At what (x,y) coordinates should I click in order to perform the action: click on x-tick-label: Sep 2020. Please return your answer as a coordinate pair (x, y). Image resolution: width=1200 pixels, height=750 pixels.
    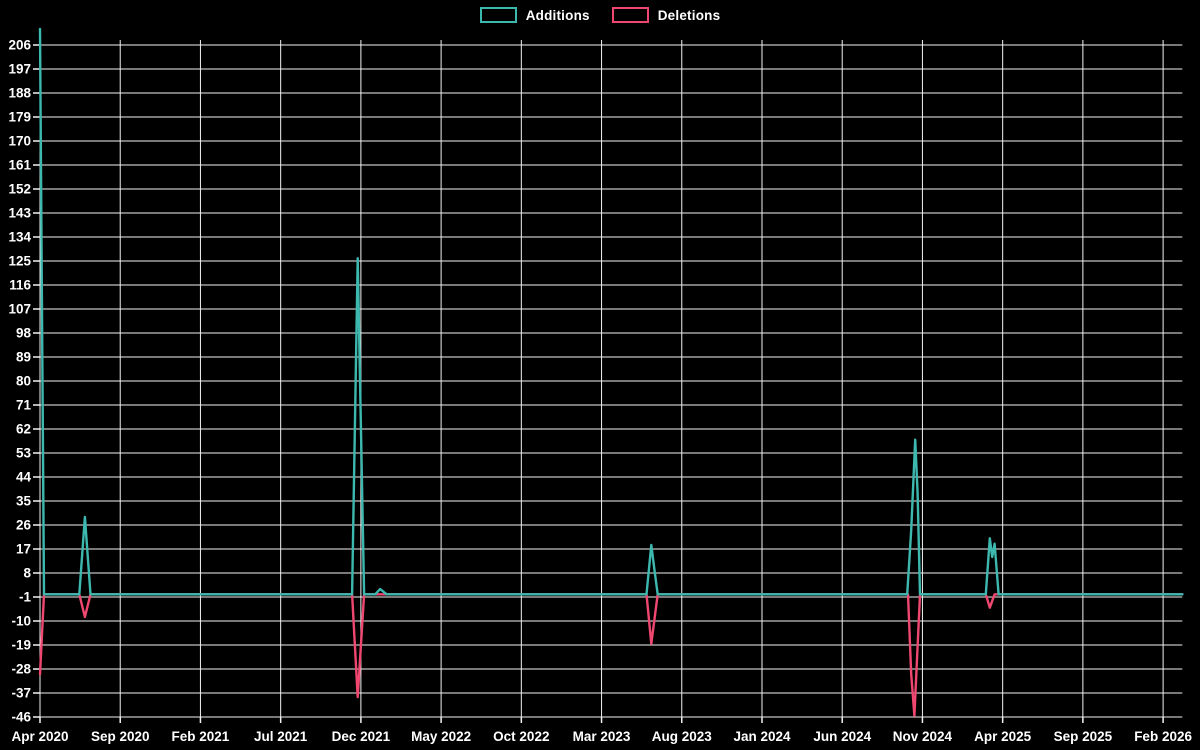
    Looking at the image, I should click on (120, 736).